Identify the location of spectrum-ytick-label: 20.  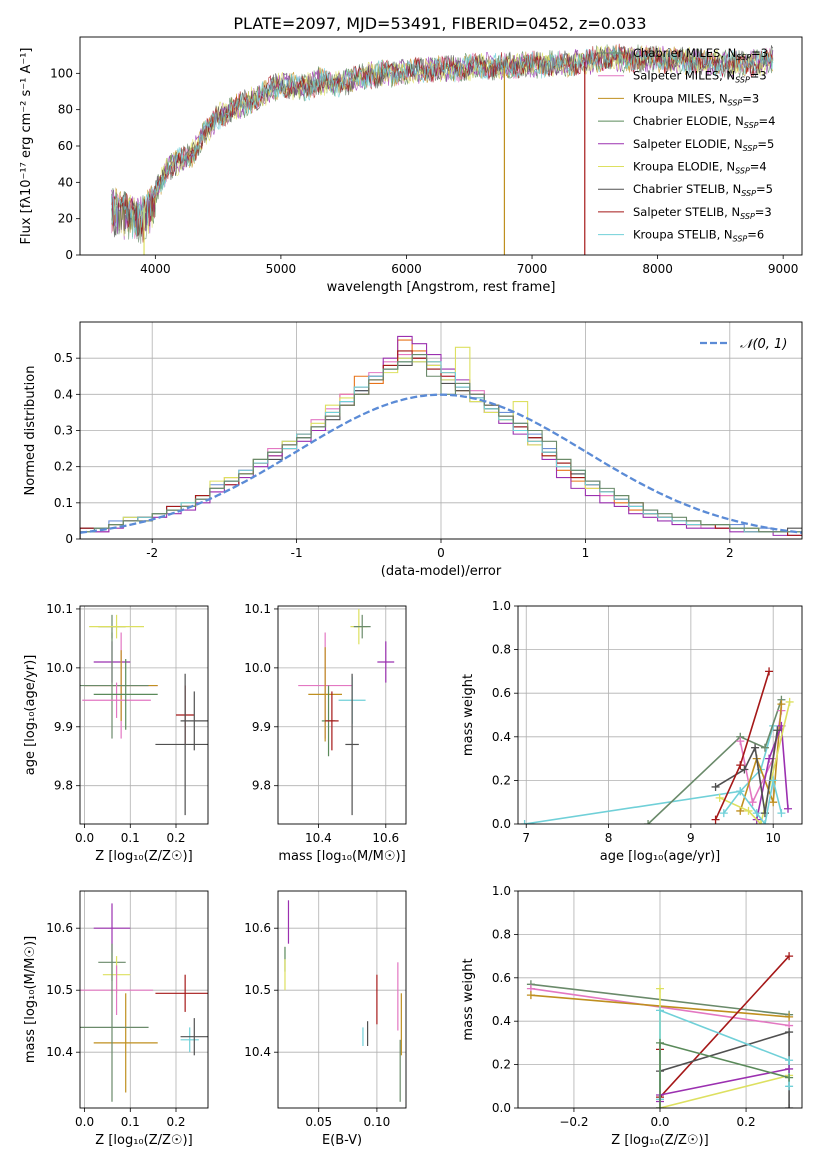
(65, 219).